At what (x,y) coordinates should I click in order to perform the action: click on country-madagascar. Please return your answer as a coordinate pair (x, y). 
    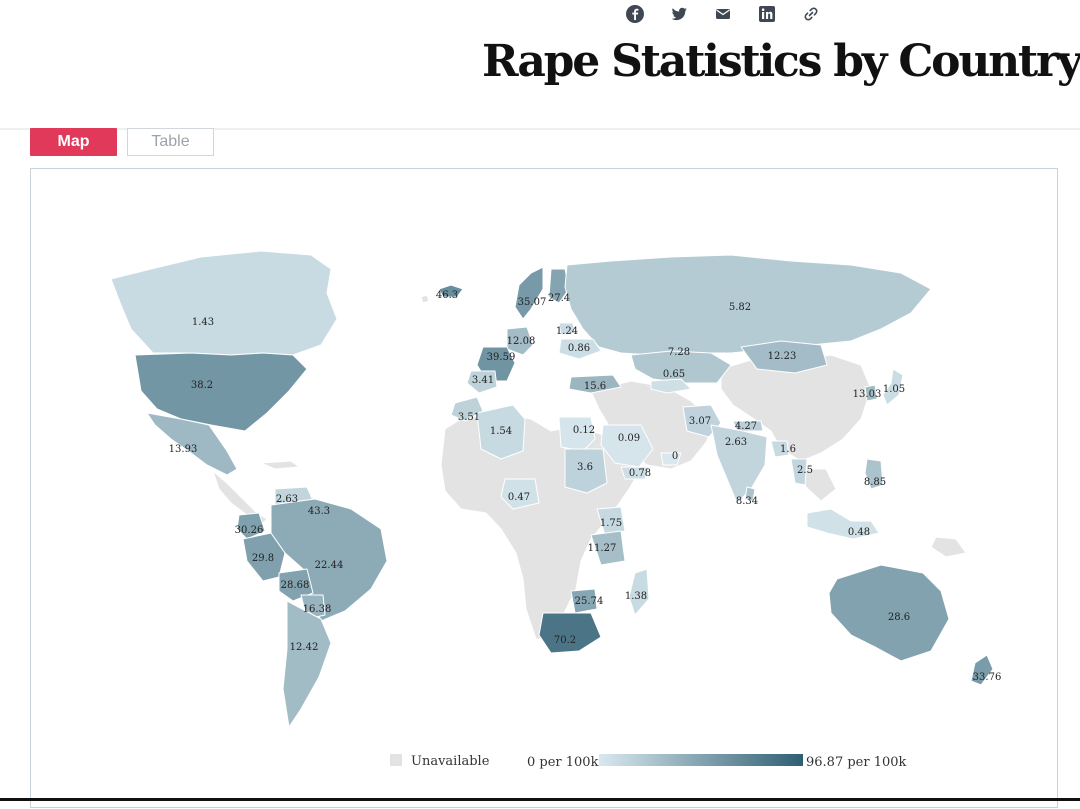
    Looking at the image, I should click on (639, 592).